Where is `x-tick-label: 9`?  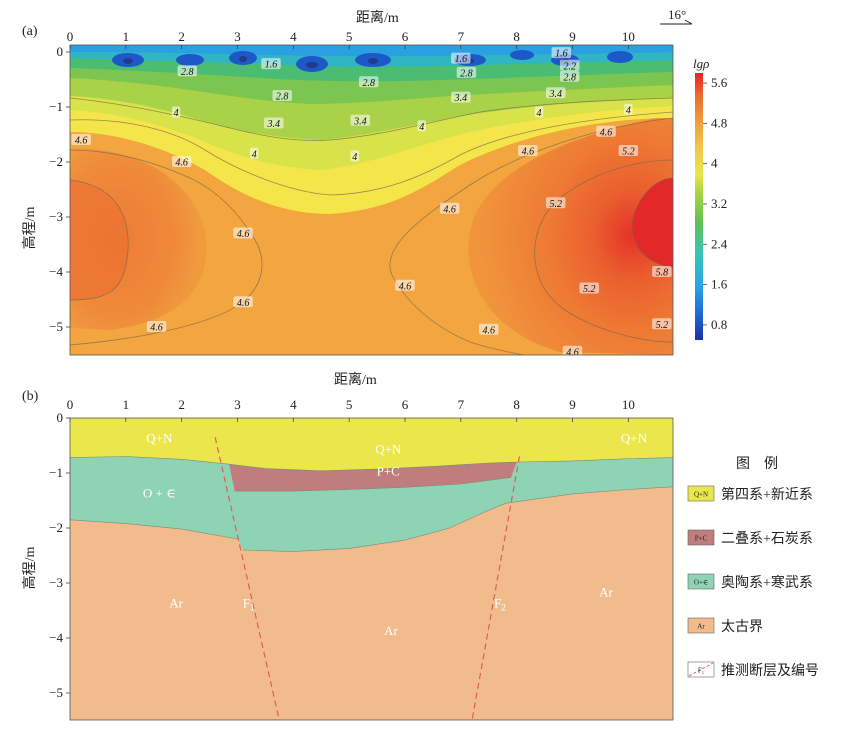
x-tick-label: 9 is located at coordinates (572, 404).